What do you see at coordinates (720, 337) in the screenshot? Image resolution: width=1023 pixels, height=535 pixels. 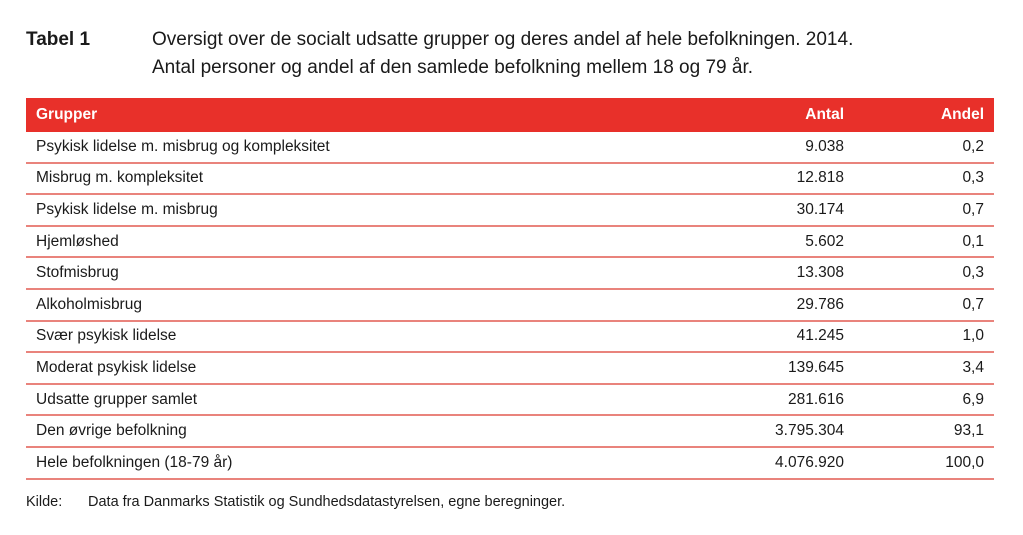 I see `cell-antal: 41.245` at bounding box center [720, 337].